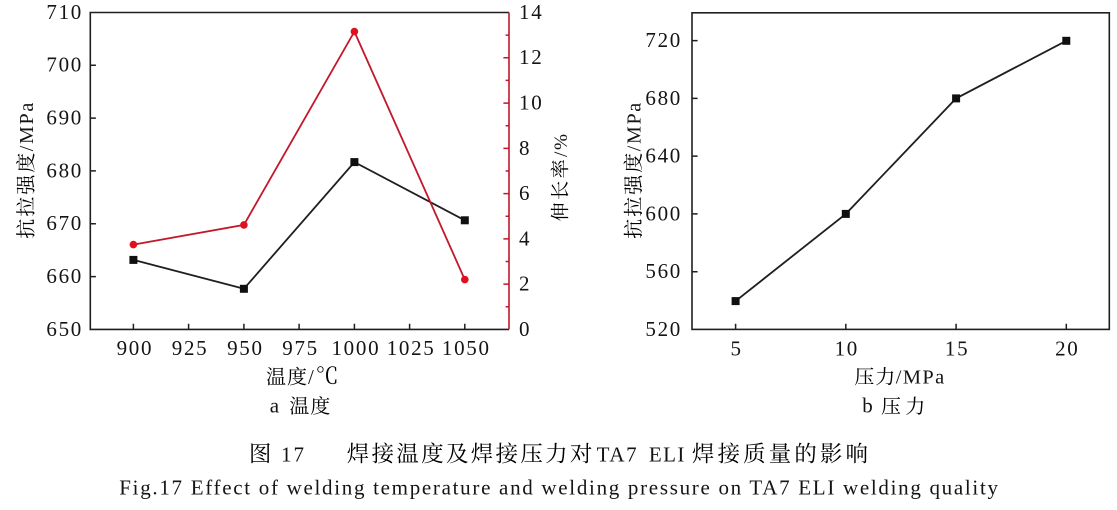  Describe the element at coordinates (300, 348) in the screenshot. I see `svg-text: 975` at that location.